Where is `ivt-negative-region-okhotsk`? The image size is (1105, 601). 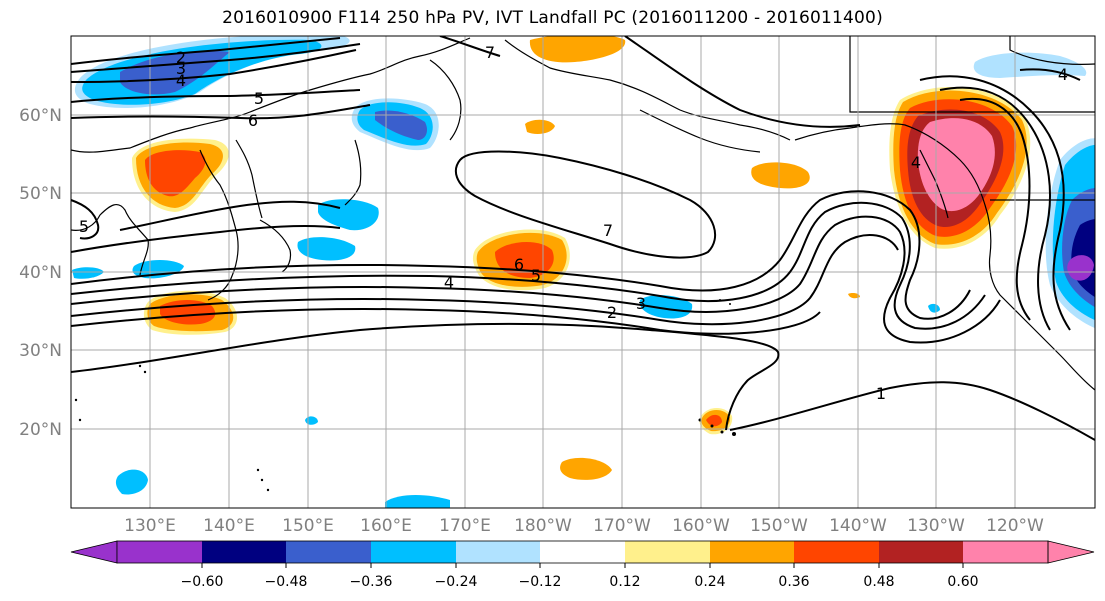 ivt-negative-region-okhotsk is located at coordinates (395, 124).